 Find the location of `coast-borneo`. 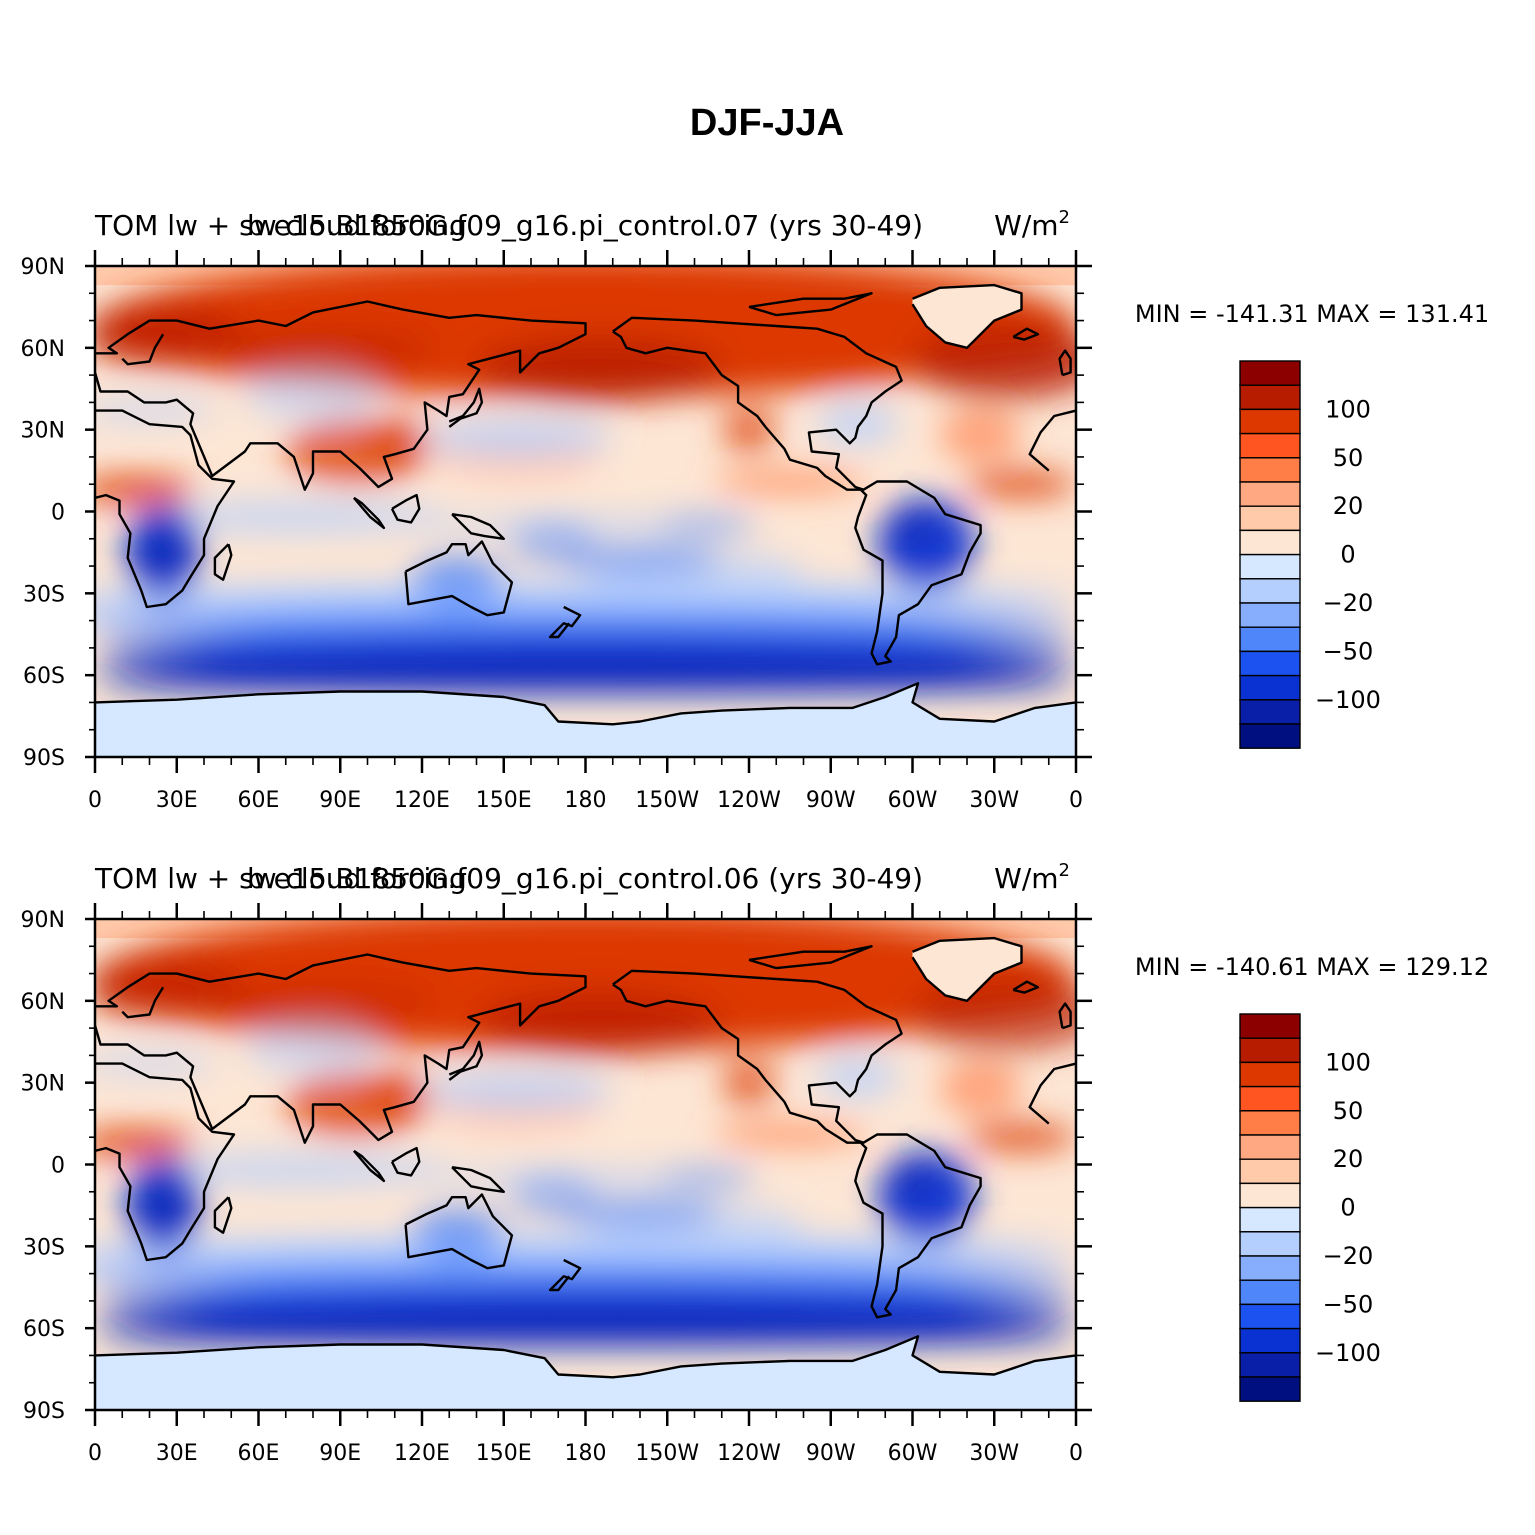

coast-borneo is located at coordinates (405, 1161).